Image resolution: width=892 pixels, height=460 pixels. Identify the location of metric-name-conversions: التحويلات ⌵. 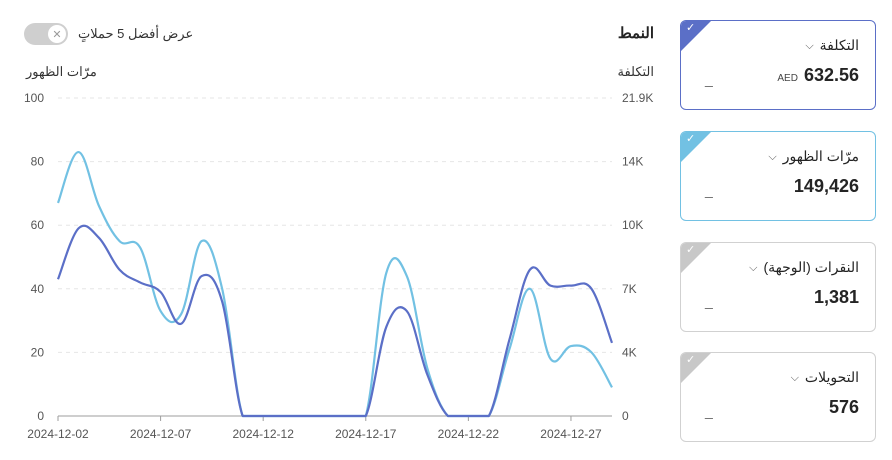
(825, 377).